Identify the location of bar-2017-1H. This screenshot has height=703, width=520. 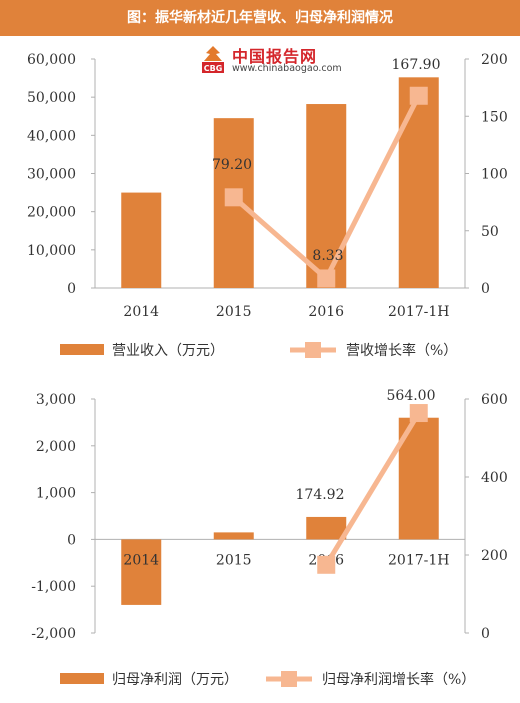
(418, 182).